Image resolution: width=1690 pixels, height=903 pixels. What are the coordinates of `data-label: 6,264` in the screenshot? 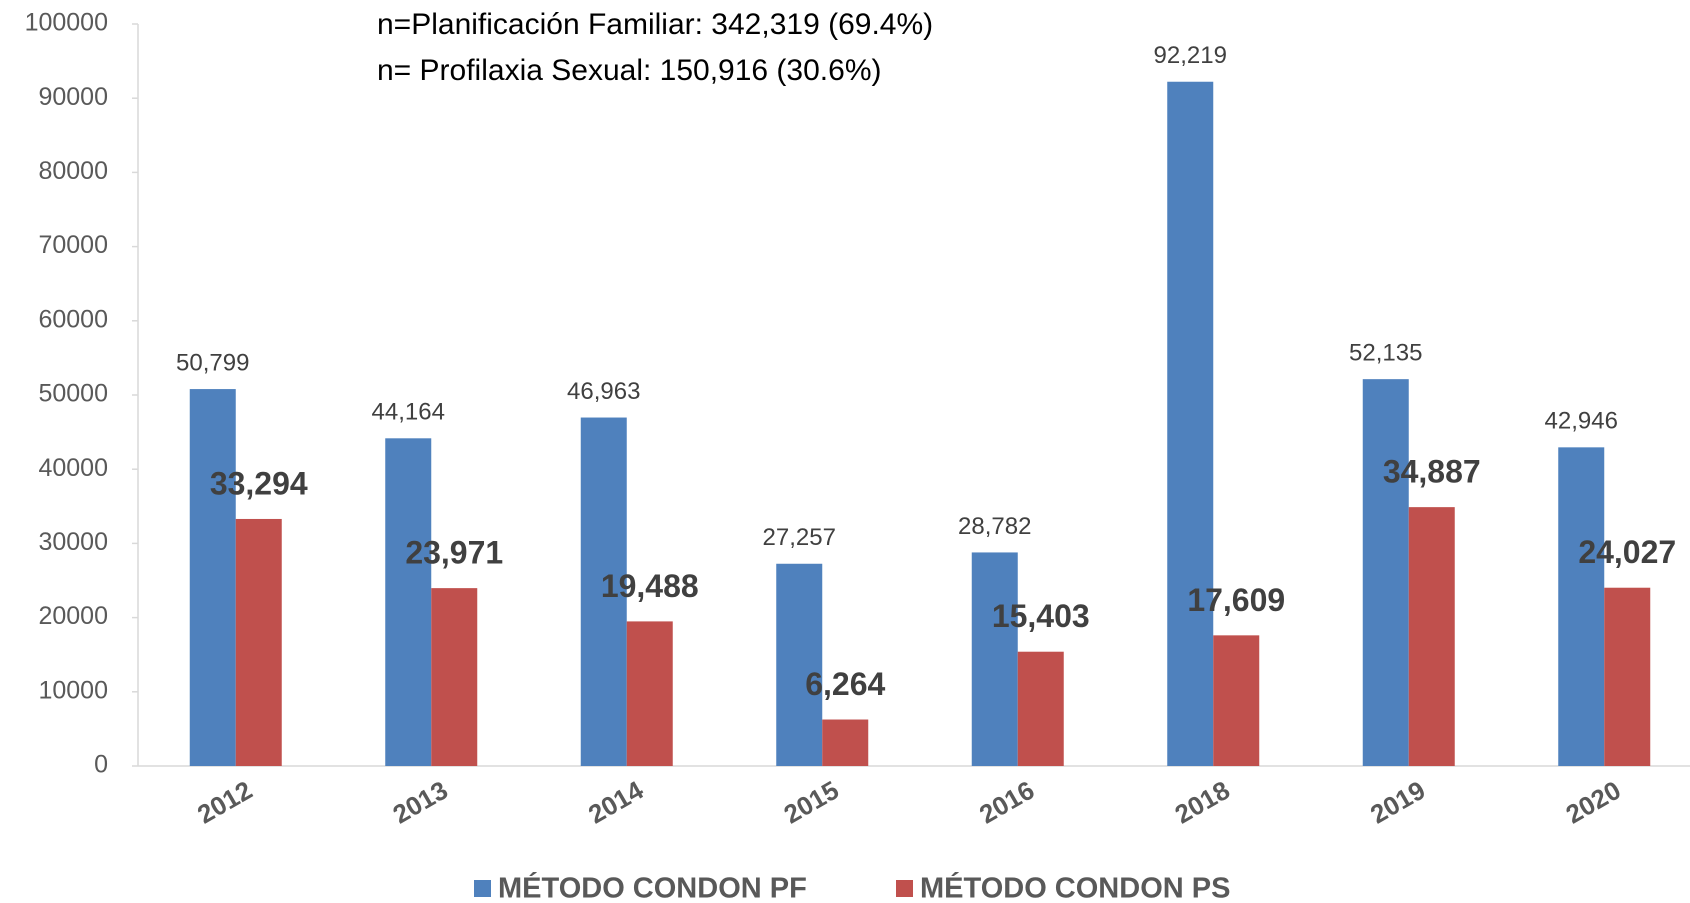 It's located at (845, 684).